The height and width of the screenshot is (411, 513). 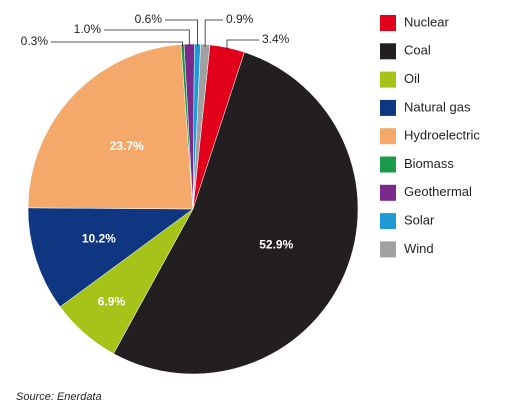 What do you see at coordinates (437, 106) in the screenshot?
I see `legend-label: Natural gas` at bounding box center [437, 106].